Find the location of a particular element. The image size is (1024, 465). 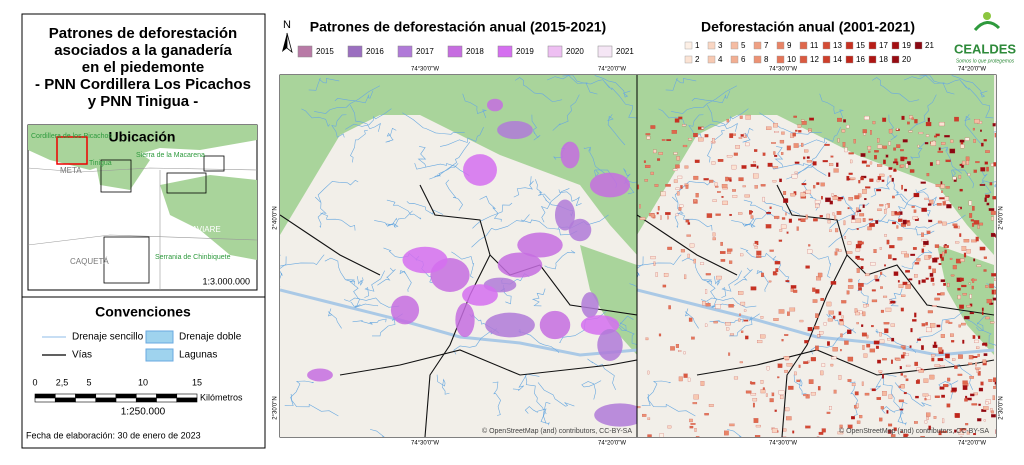

legend-label: 2021 is located at coordinates (625, 51).